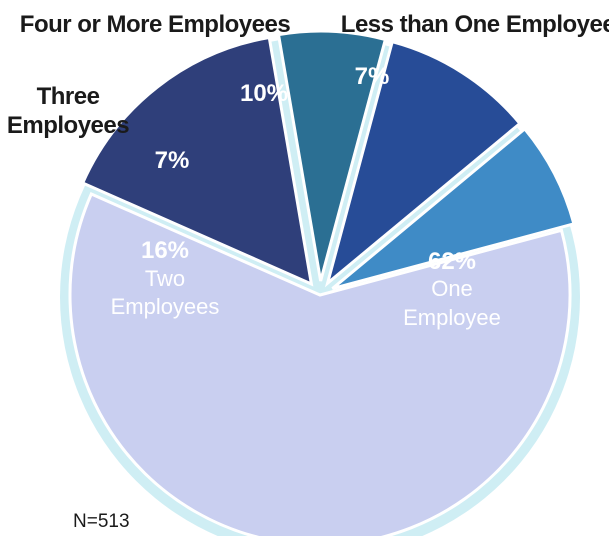  I want to click on pie-slice-three-employees, so click(332, 155).